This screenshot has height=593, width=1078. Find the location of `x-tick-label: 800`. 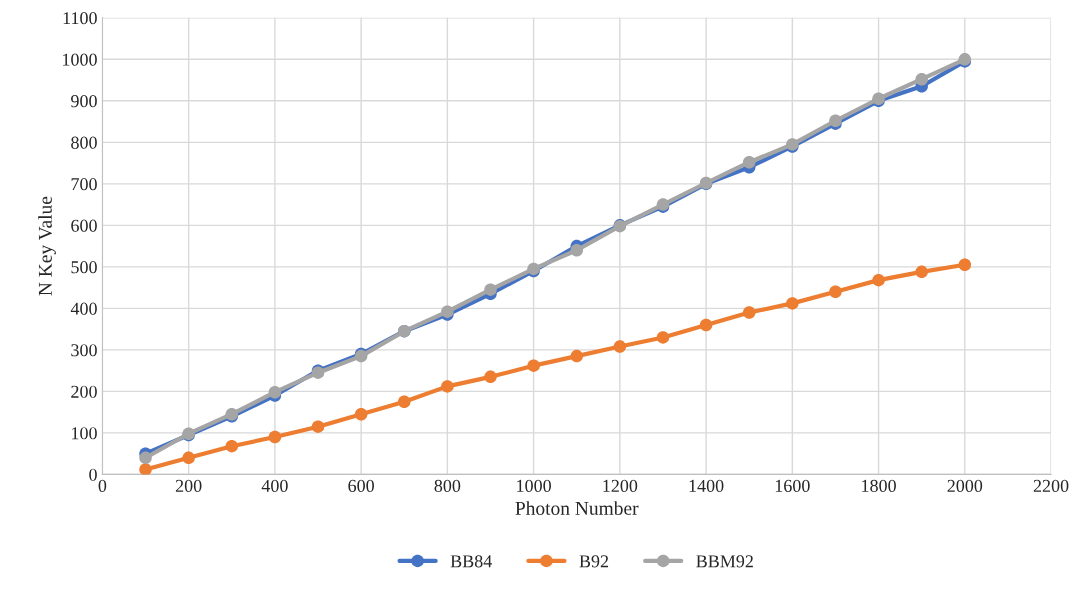

x-tick-label: 800 is located at coordinates (447, 485).